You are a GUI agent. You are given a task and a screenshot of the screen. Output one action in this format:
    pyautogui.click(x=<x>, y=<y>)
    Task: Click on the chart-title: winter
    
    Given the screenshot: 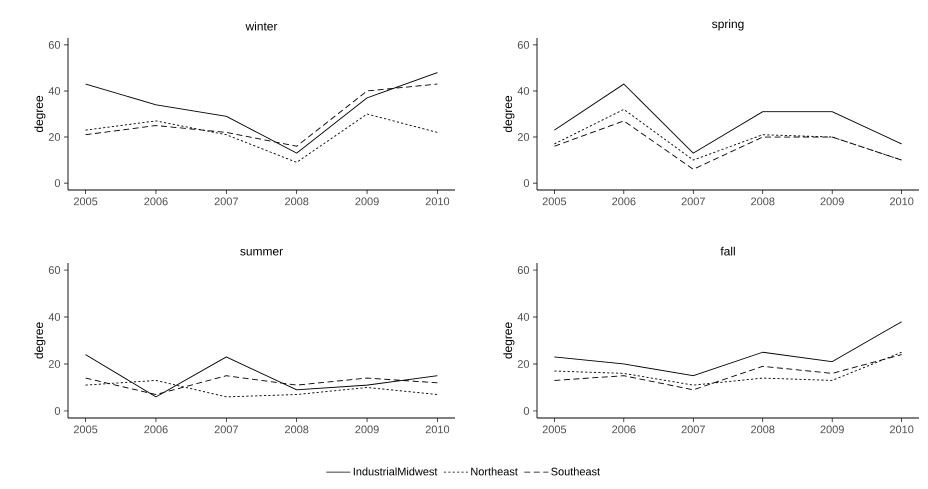 What is the action you would take?
    pyautogui.click(x=262, y=26)
    